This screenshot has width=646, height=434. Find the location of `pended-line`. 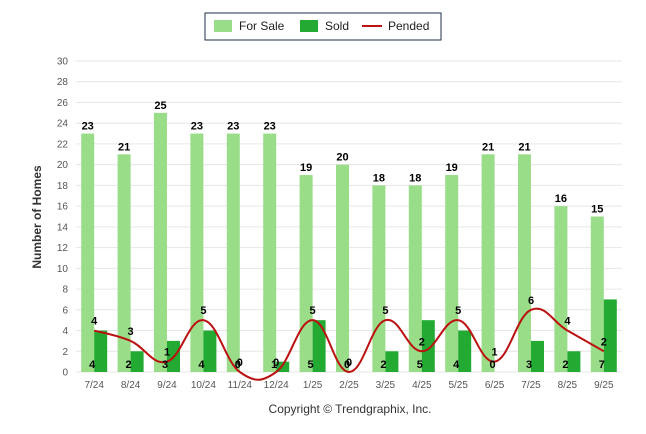

pended-line is located at coordinates (349, 344).